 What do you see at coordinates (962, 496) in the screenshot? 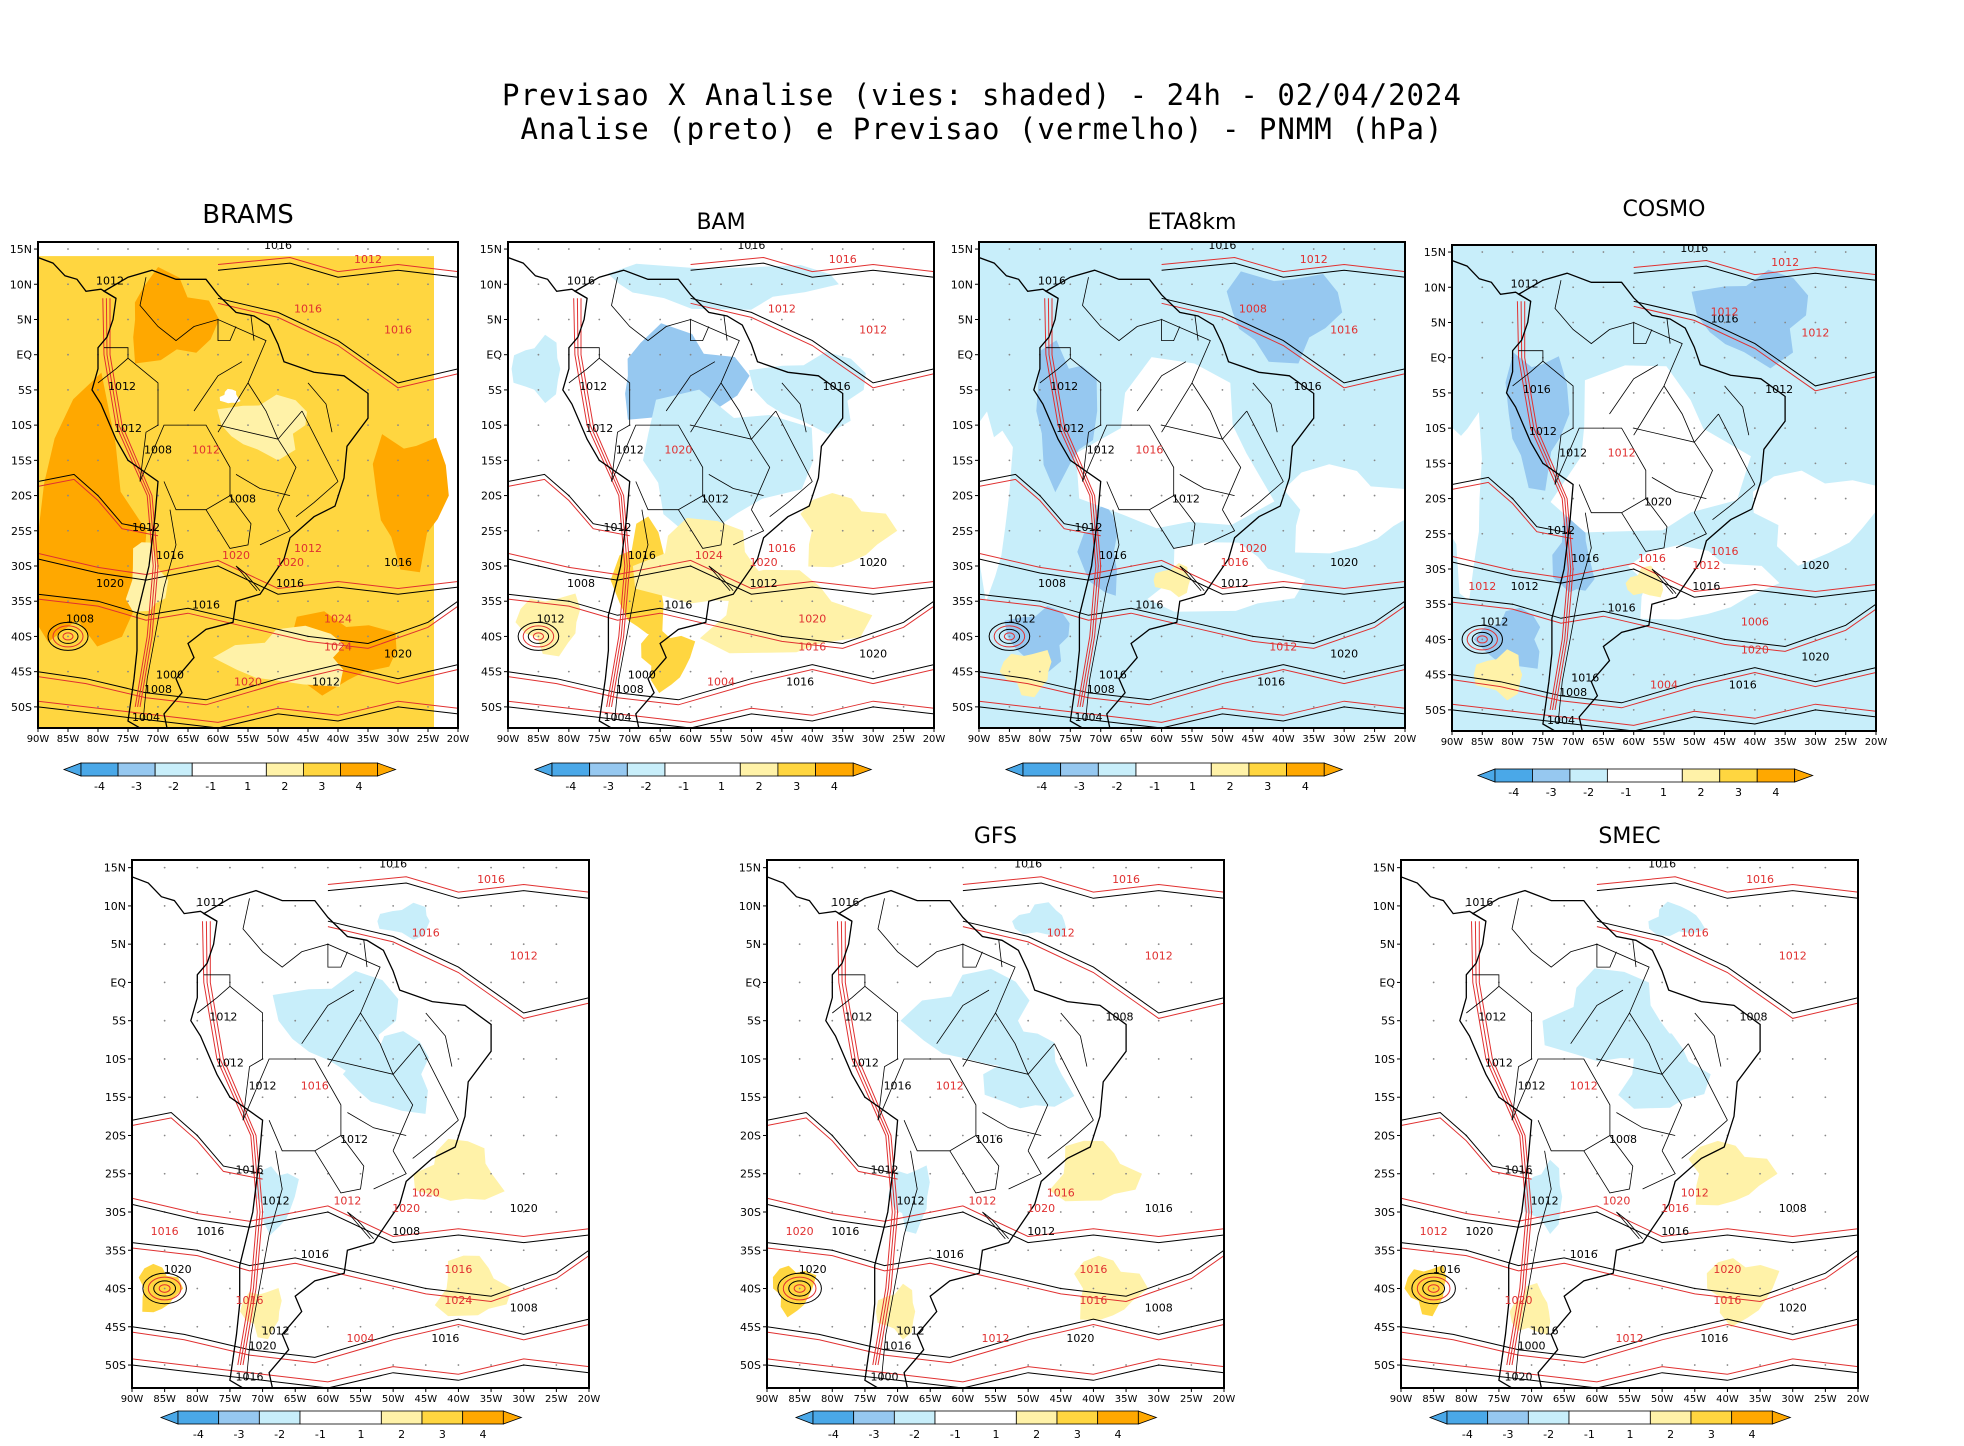
I see `lat-tick-label: 20S` at bounding box center [962, 496].